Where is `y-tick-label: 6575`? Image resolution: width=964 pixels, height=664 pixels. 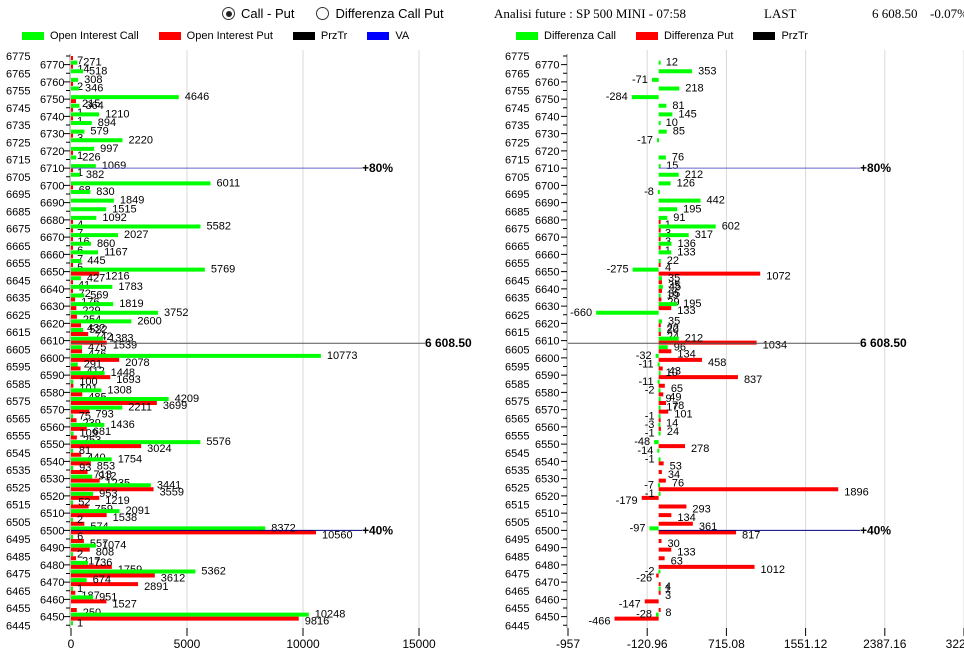
y-tick-label: 6575 is located at coordinates (517, 402).